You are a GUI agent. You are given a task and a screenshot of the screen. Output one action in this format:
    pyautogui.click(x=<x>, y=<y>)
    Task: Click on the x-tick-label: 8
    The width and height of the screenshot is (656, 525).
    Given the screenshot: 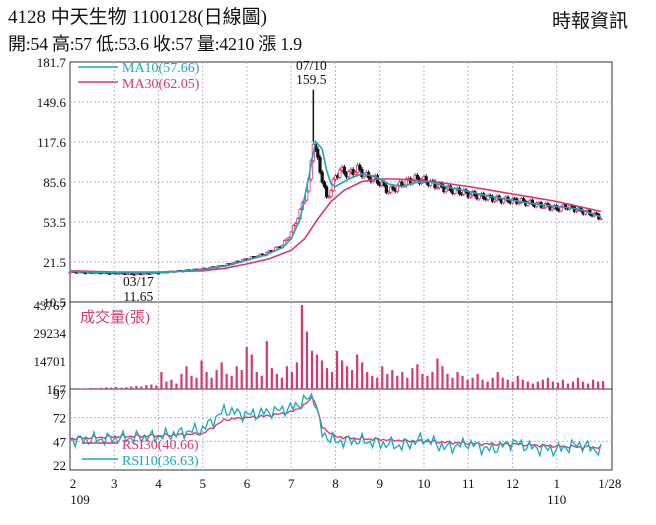 What is the action you would take?
    pyautogui.click(x=335, y=483)
    